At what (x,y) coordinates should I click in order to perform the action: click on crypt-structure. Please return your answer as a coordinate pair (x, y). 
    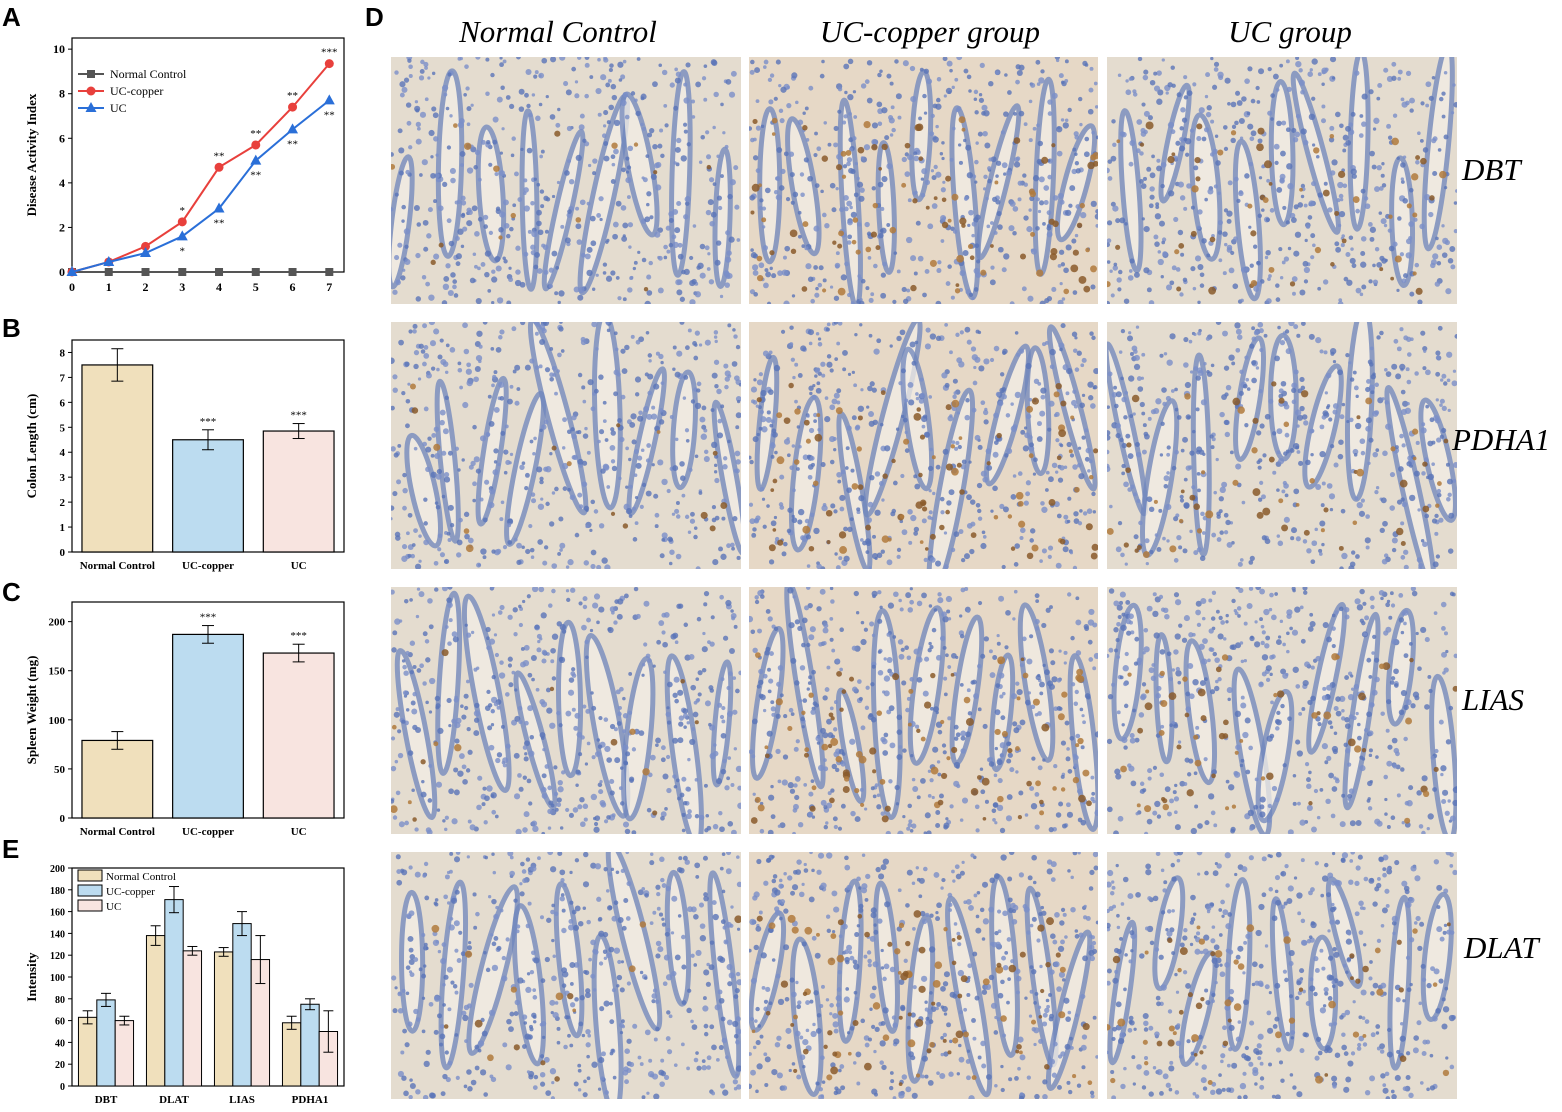
    Looking at the image, I should click on (770, 185).